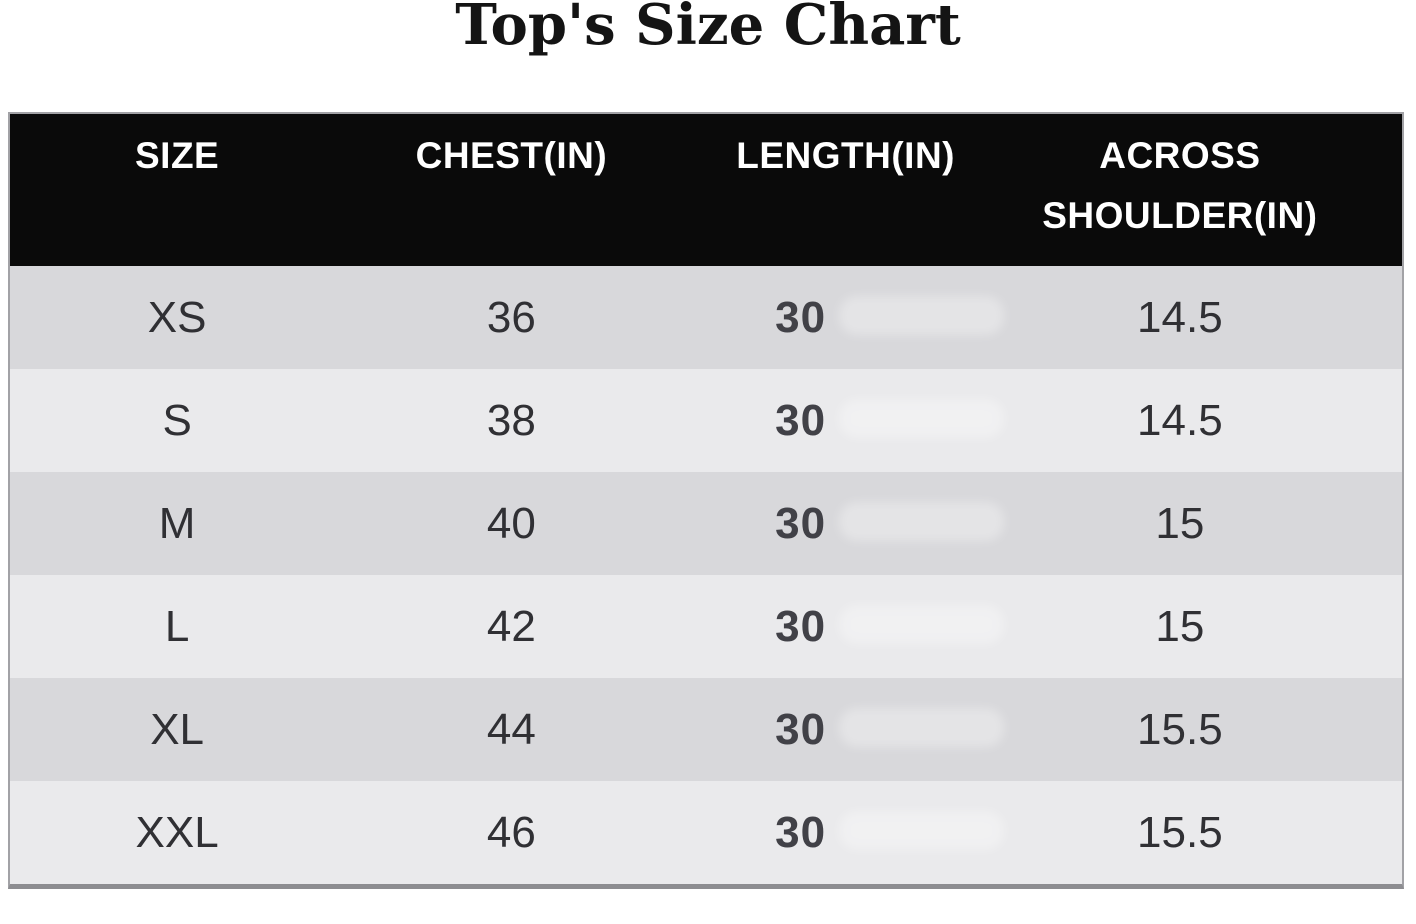  What do you see at coordinates (177, 832) in the screenshot?
I see `size-value: XXL` at bounding box center [177, 832].